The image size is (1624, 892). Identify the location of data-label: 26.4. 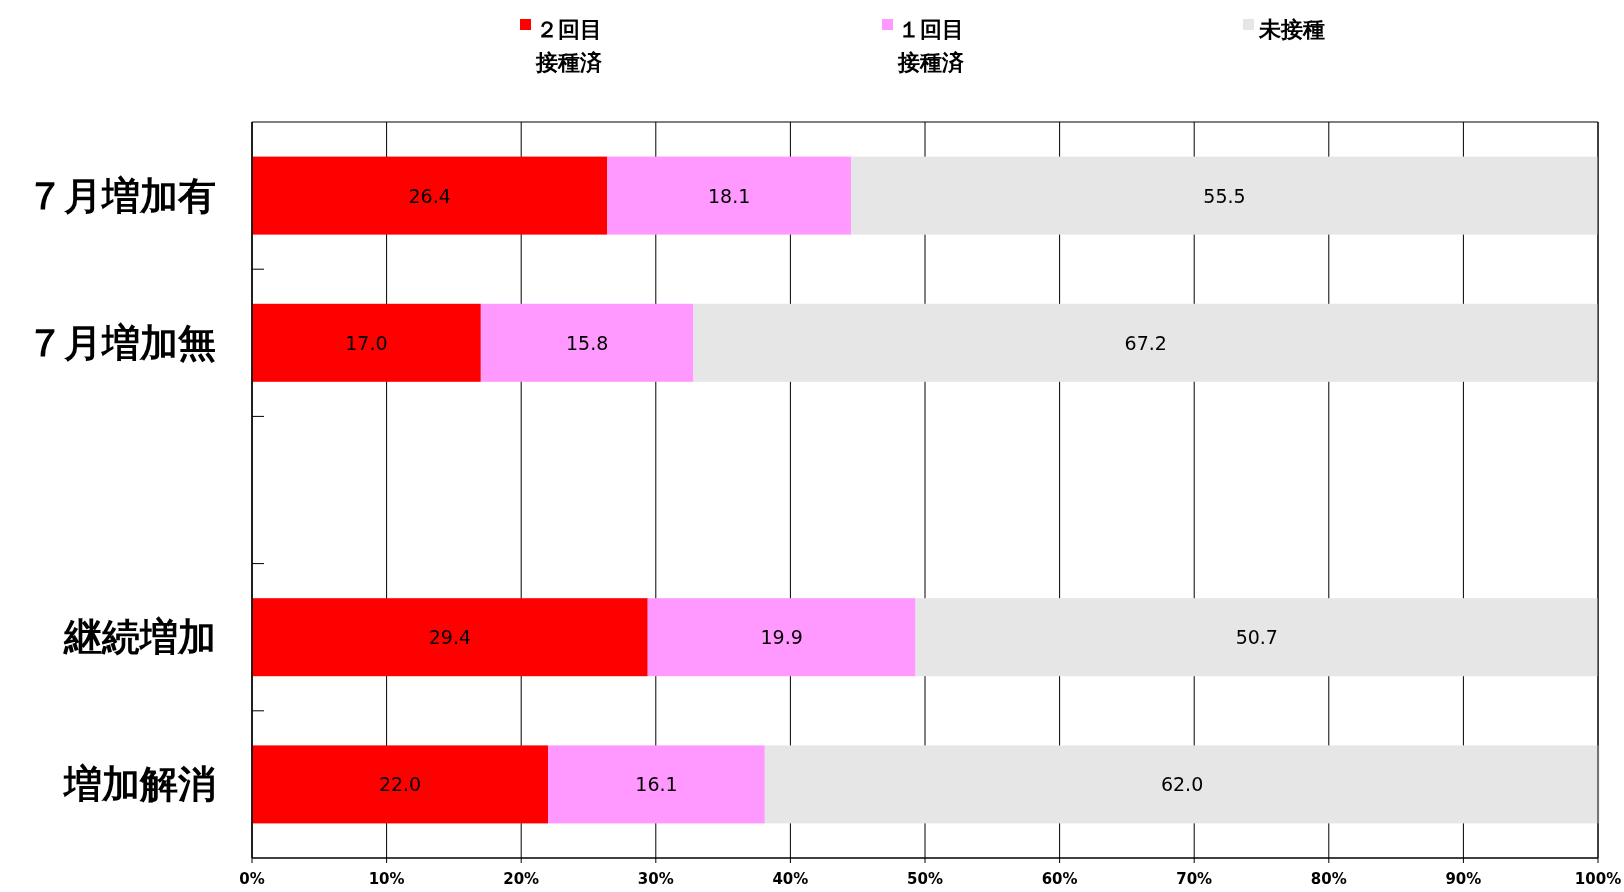
(429, 195).